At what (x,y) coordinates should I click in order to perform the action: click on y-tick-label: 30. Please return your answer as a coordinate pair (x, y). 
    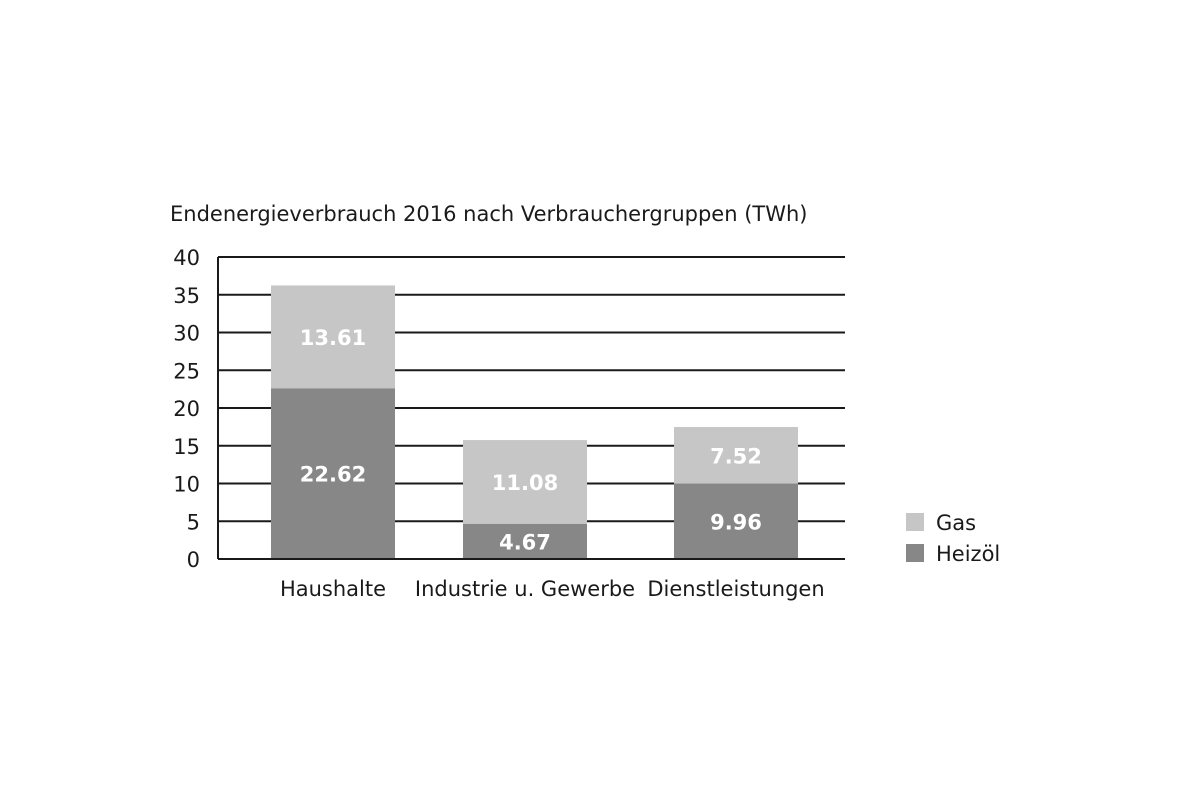
    Looking at the image, I should click on (186, 334).